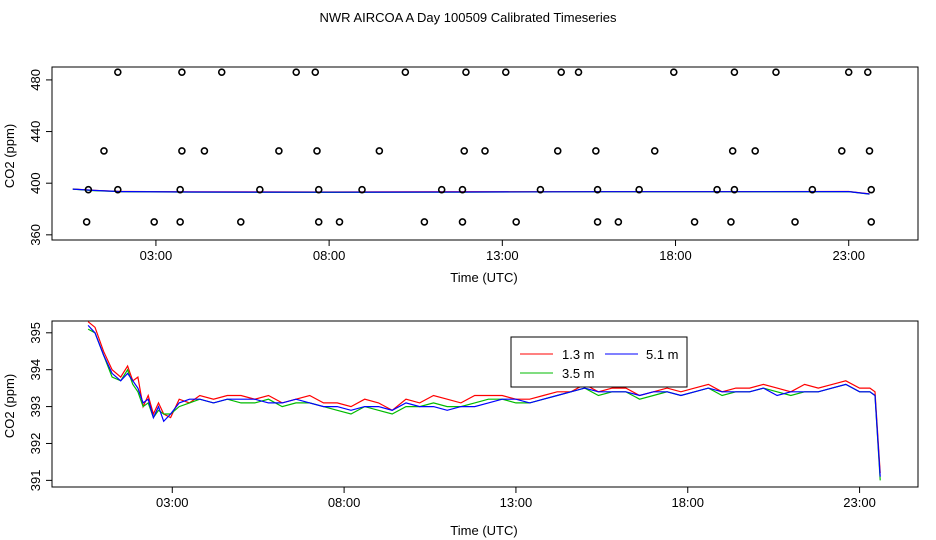  Describe the element at coordinates (35, 444) in the screenshot. I see `bottom-y-tick-label-1: 392` at that location.